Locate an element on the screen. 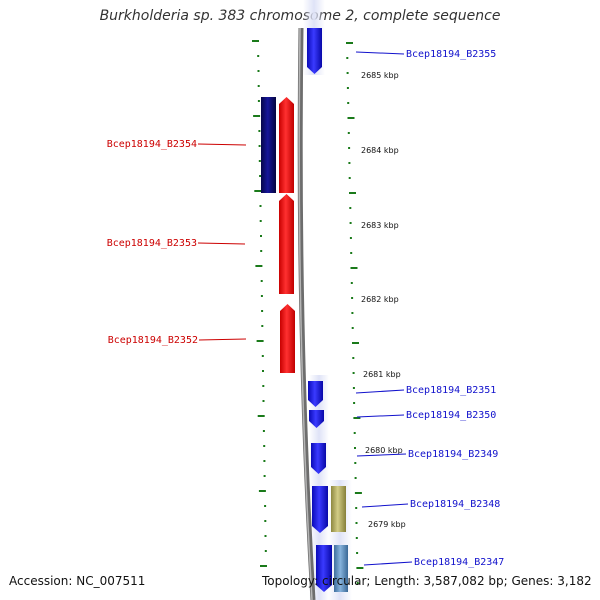  reverse-strand-genes is located at coordinates (278, 235).